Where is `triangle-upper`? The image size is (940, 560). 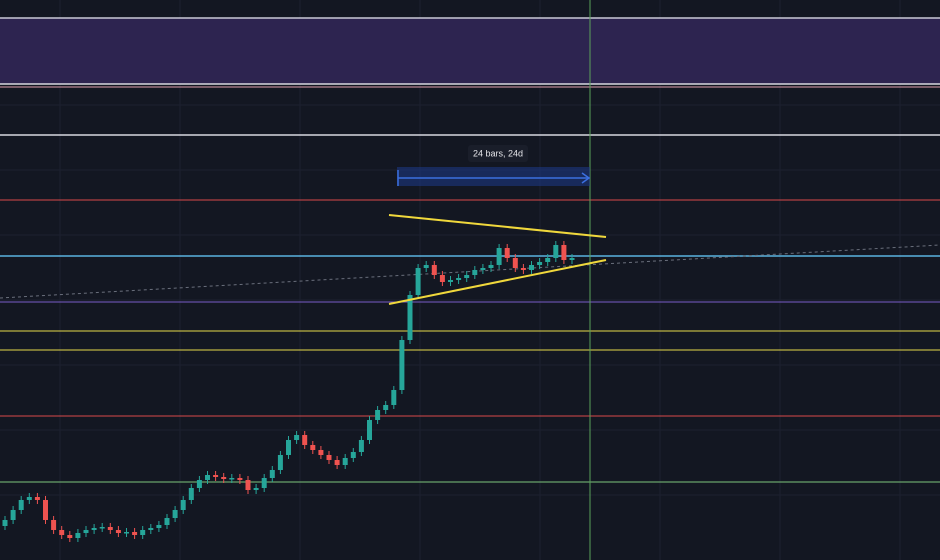 triangle-upper is located at coordinates (497, 226).